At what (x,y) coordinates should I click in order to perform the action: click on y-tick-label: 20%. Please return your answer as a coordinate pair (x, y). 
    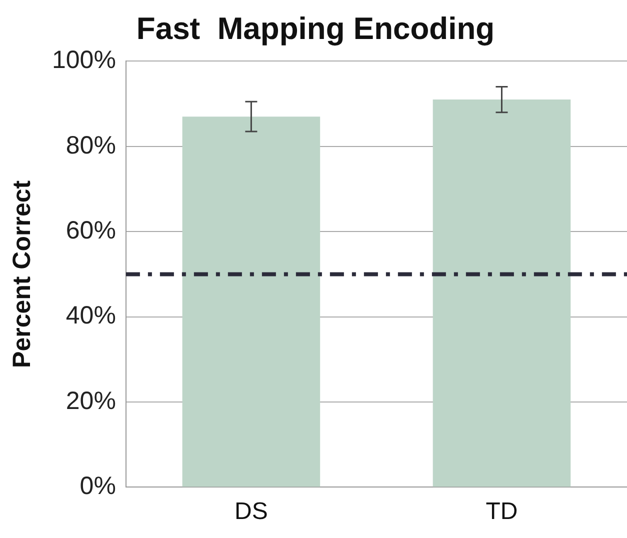
    Looking at the image, I should click on (91, 400).